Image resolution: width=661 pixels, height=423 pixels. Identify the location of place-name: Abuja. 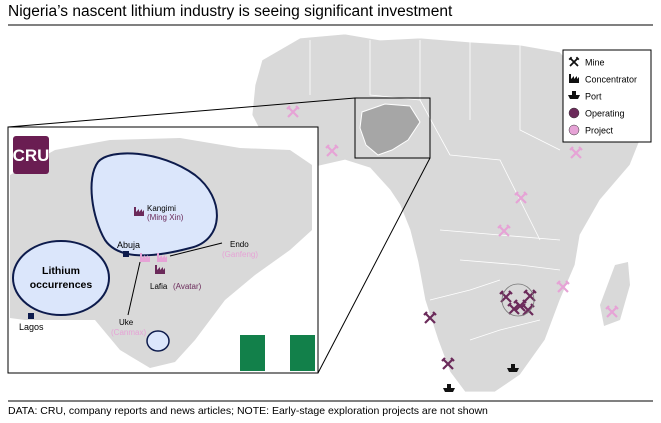
(128, 245).